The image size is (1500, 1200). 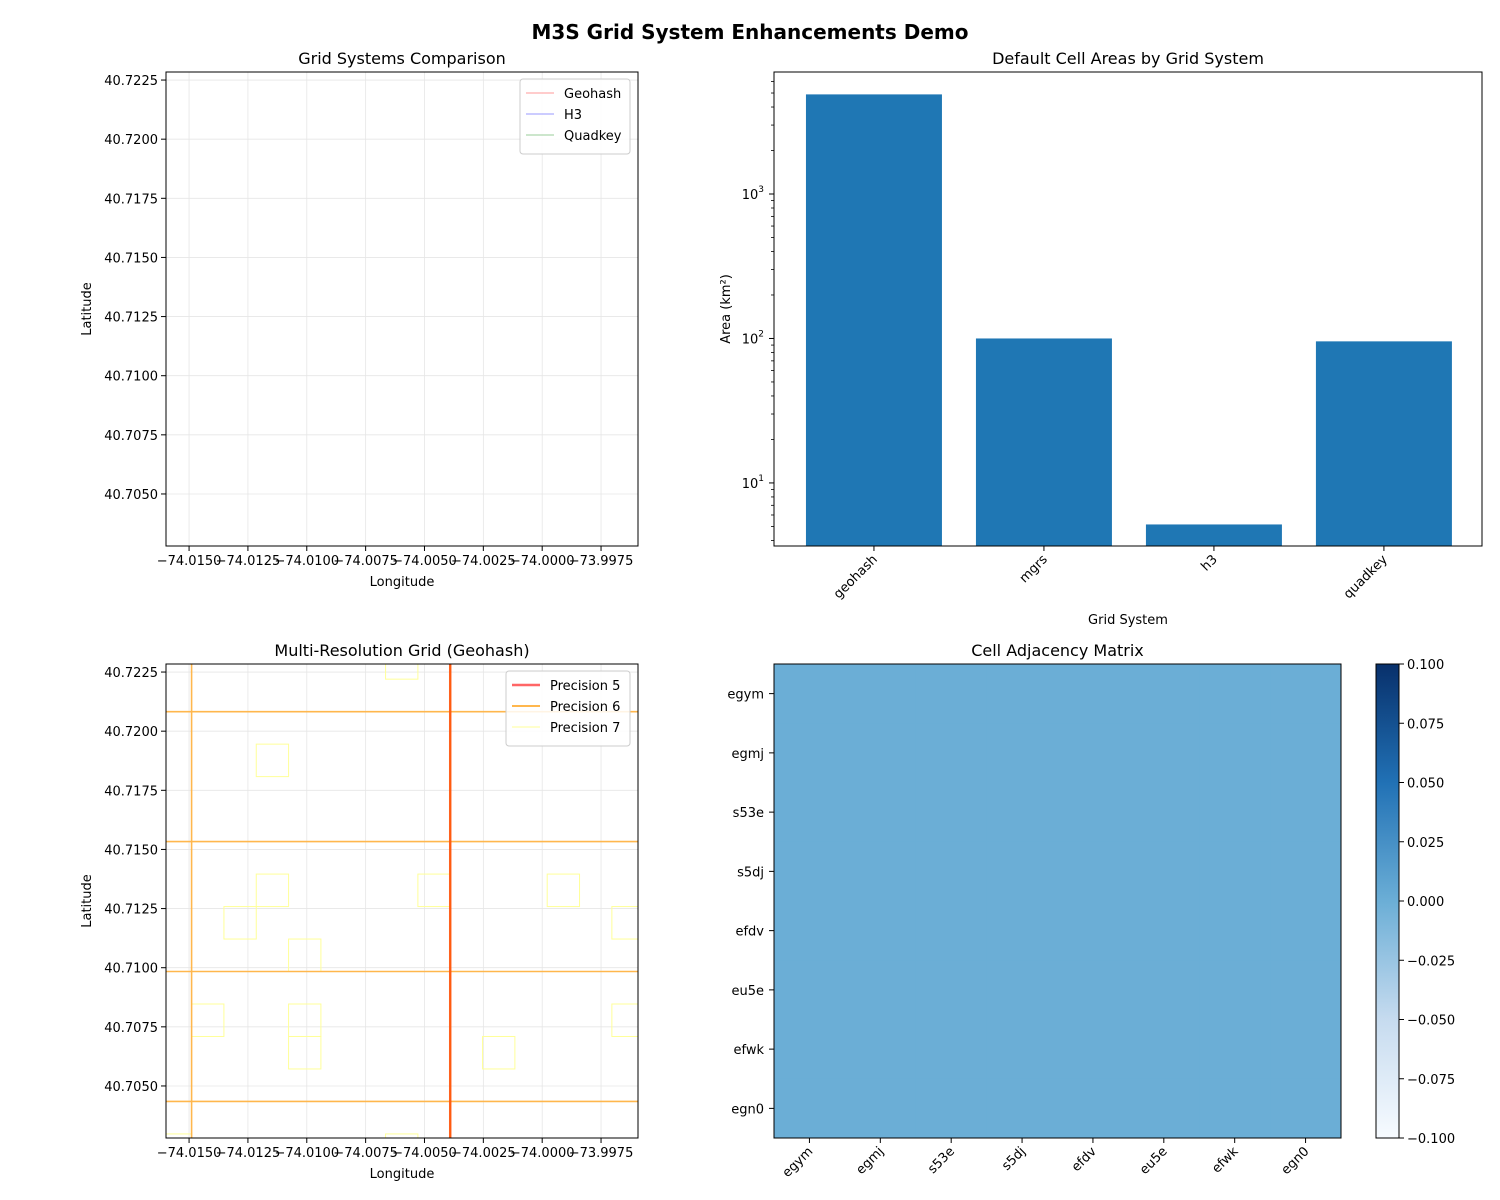 What do you see at coordinates (585, 707) in the screenshot?
I see `legend-label: Precision 6` at bounding box center [585, 707].